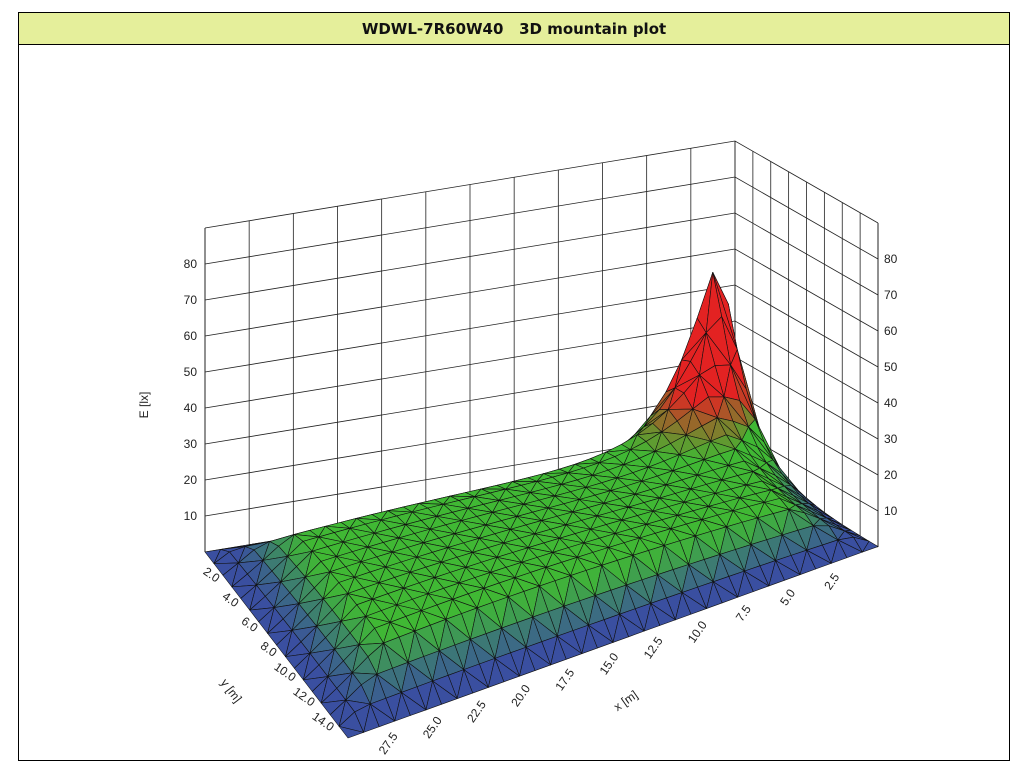 This screenshot has width=1024, height=768. Describe the element at coordinates (891, 259) in the screenshot. I see `z-tick-label-right: 80` at that location.